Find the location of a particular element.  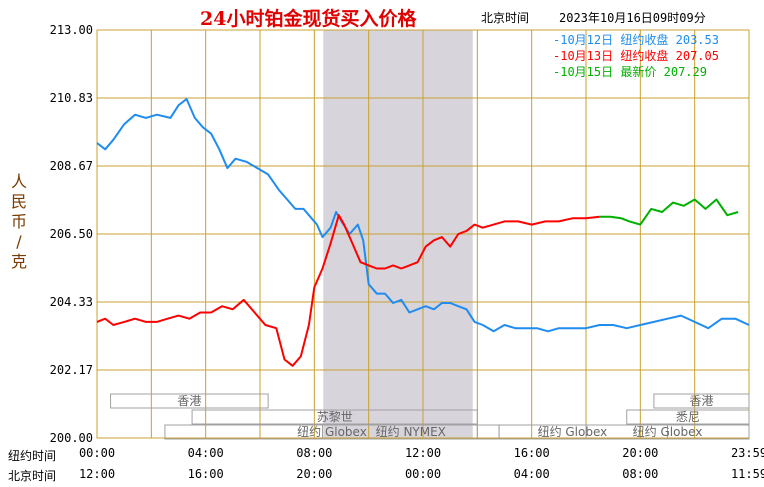

y-tick-label: 213.00 is located at coordinates (71, 30).